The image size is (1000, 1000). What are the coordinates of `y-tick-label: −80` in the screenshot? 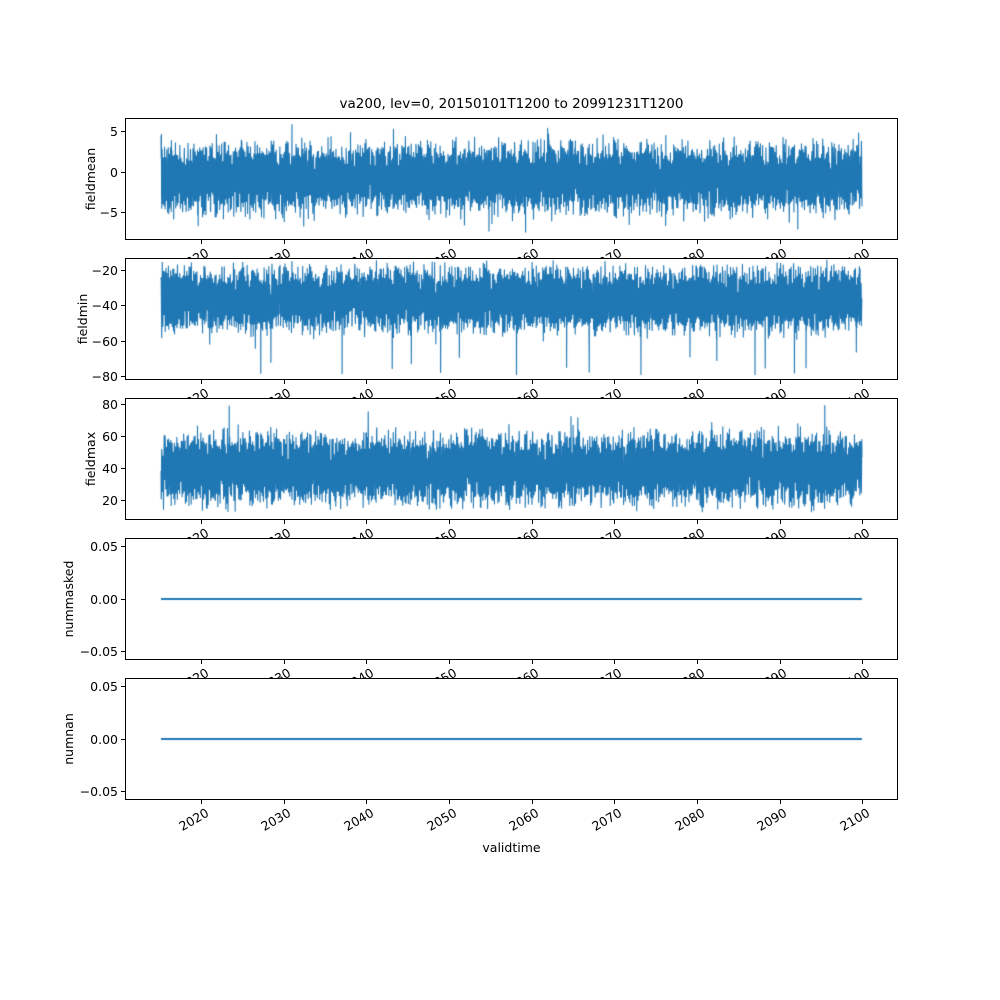 It's located at (104, 376).